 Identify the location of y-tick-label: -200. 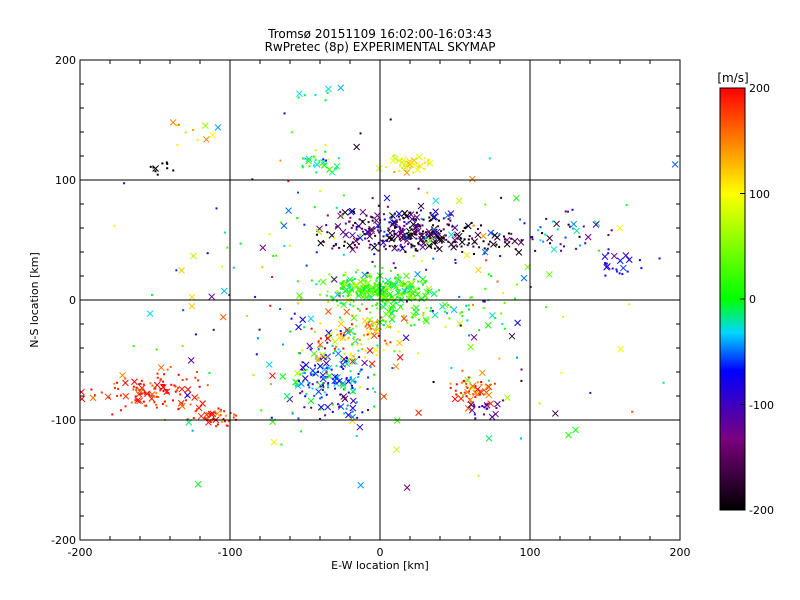
(63, 540).